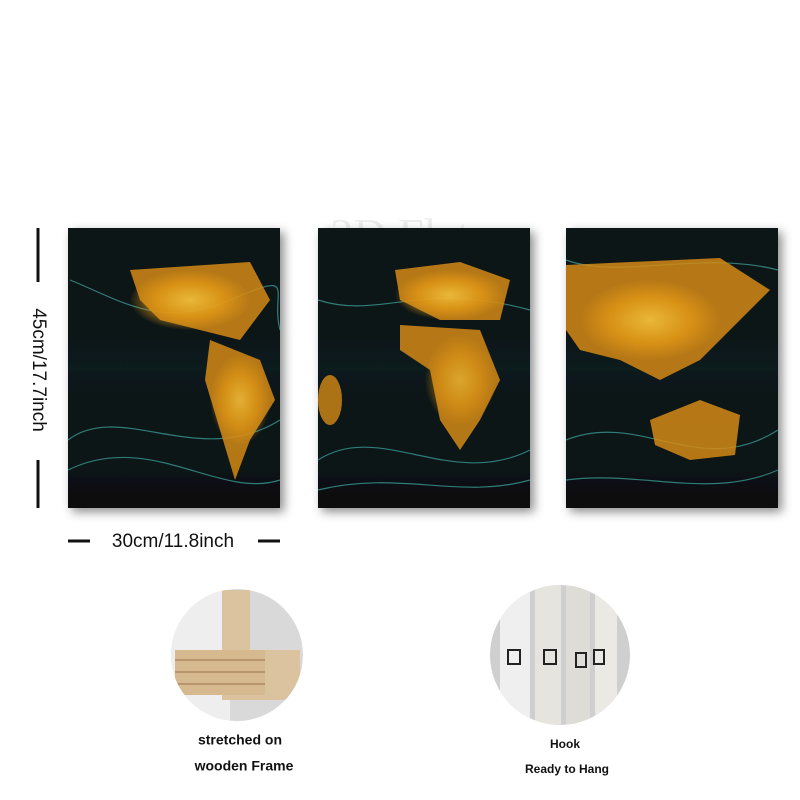 This screenshot has width=800, height=800. I want to click on panel-middle, so click(424, 368).